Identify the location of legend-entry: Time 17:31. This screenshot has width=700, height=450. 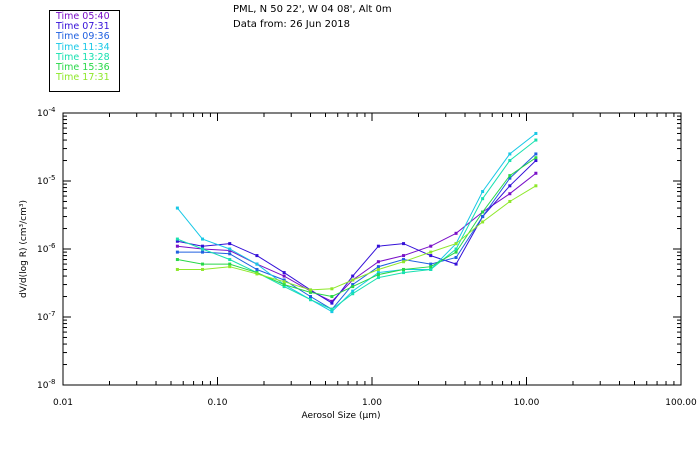
(83, 78).